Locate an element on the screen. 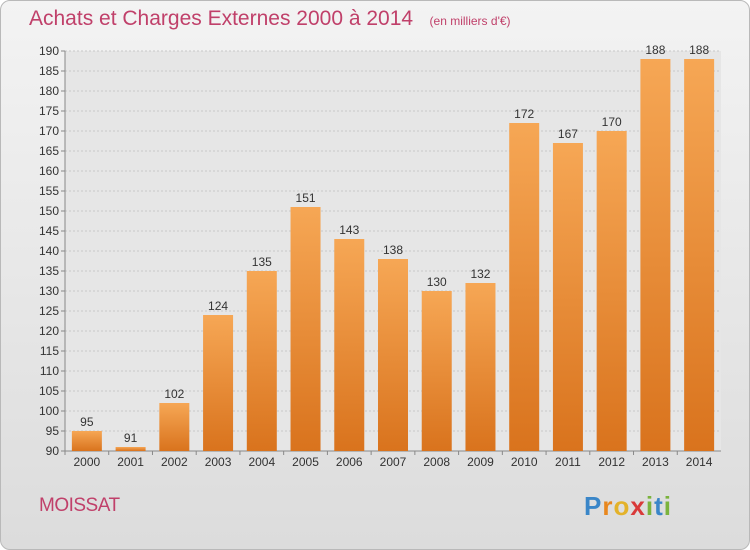 Image resolution: width=750 pixels, height=550 pixels. logo-letter: x is located at coordinates (638, 506).